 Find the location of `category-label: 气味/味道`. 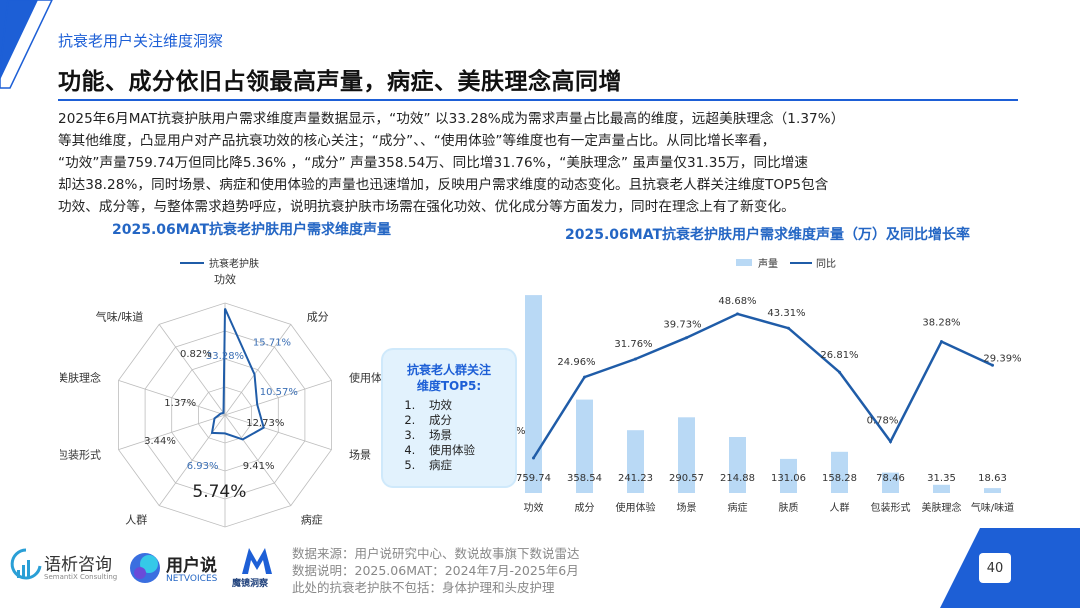

category-label: 气味/味道 is located at coordinates (992, 507).